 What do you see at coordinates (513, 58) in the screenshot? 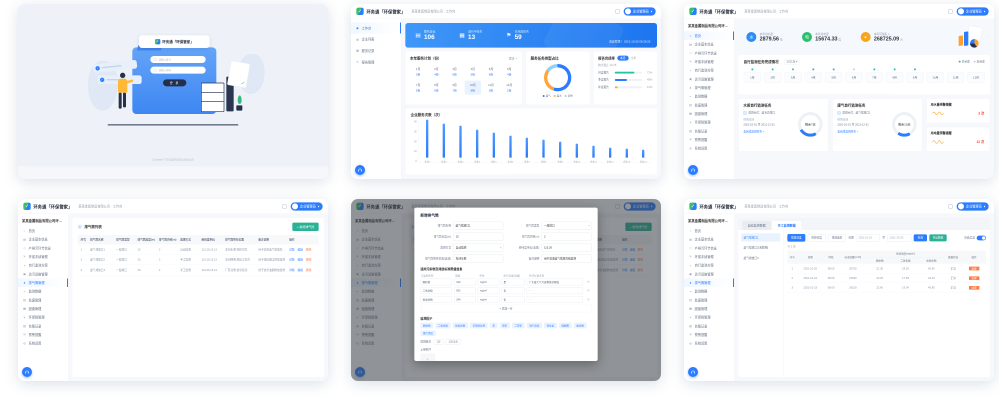
I see `more-link: 更多 >` at bounding box center [513, 58].